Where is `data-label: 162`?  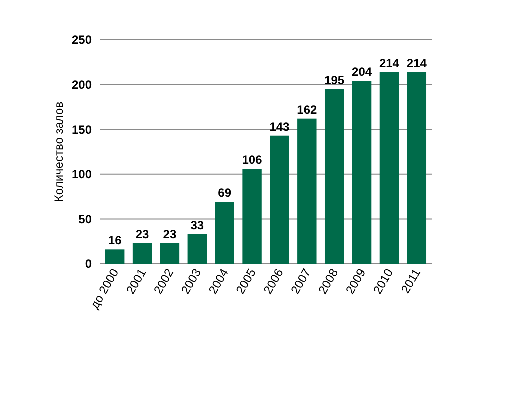 data-label: 162 is located at coordinates (307, 109).